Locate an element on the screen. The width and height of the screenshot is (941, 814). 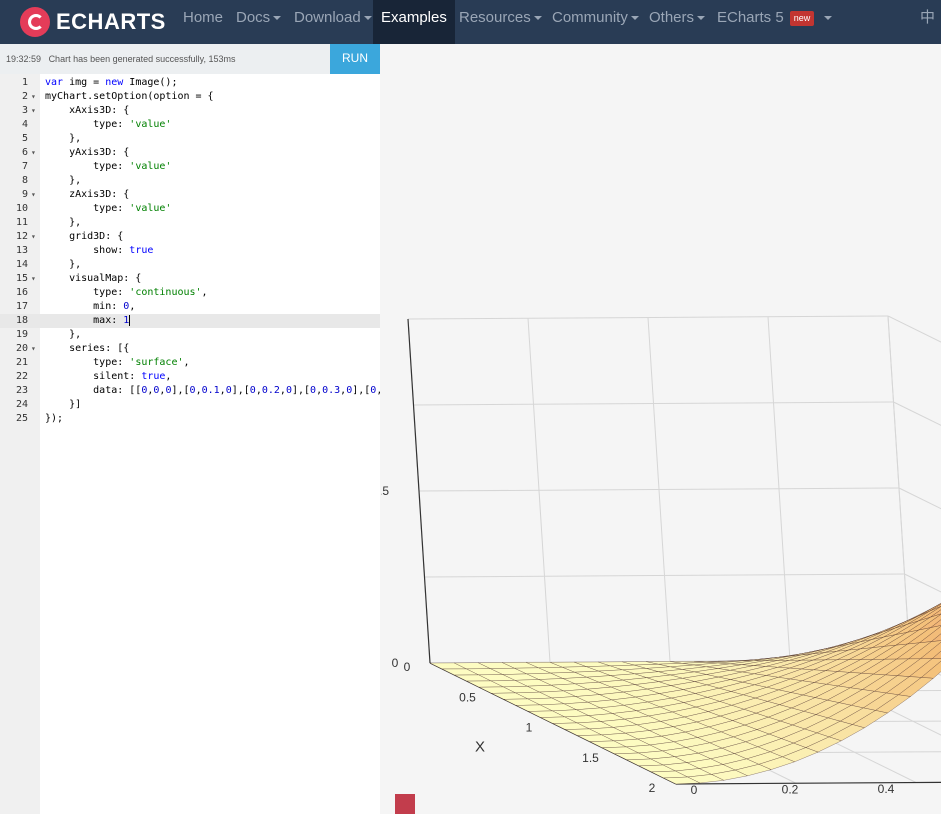
code-text: type: 'continuous', is located at coordinates (126, 292).